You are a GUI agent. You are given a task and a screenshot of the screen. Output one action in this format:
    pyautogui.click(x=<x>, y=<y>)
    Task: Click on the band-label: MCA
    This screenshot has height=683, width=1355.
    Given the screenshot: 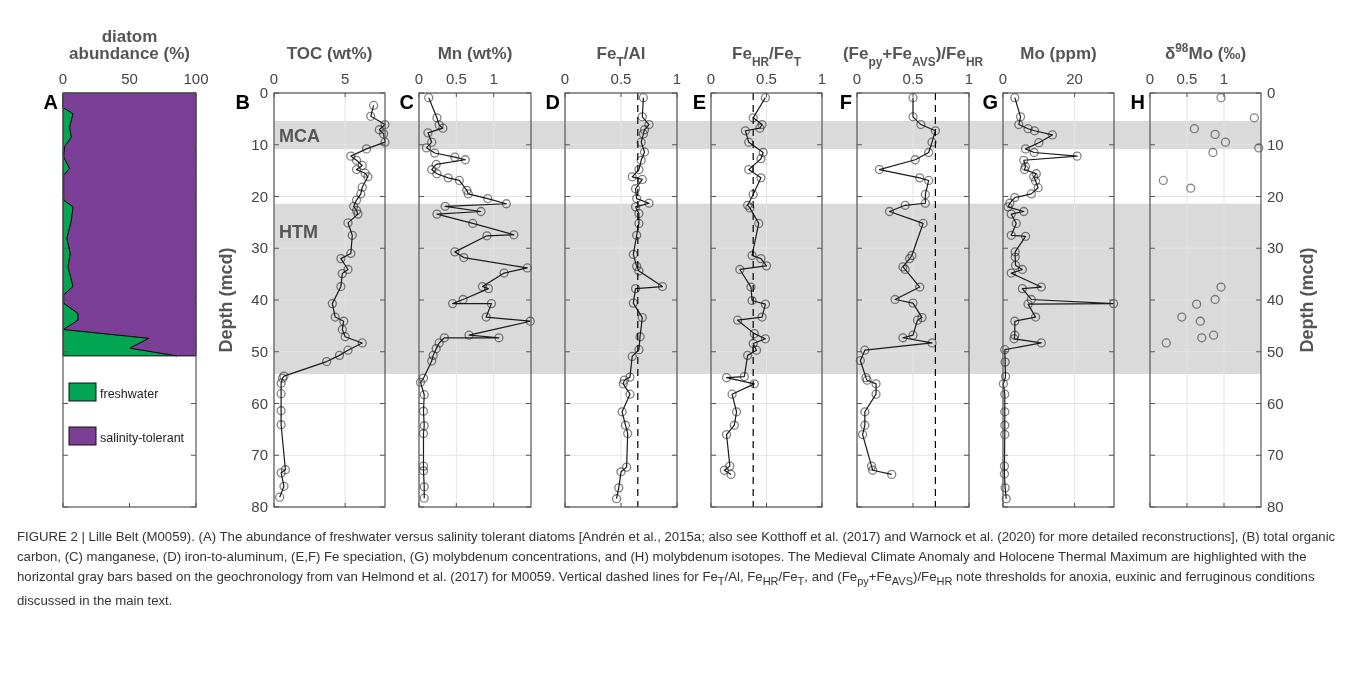 What is the action you would take?
    pyautogui.click(x=299, y=136)
    